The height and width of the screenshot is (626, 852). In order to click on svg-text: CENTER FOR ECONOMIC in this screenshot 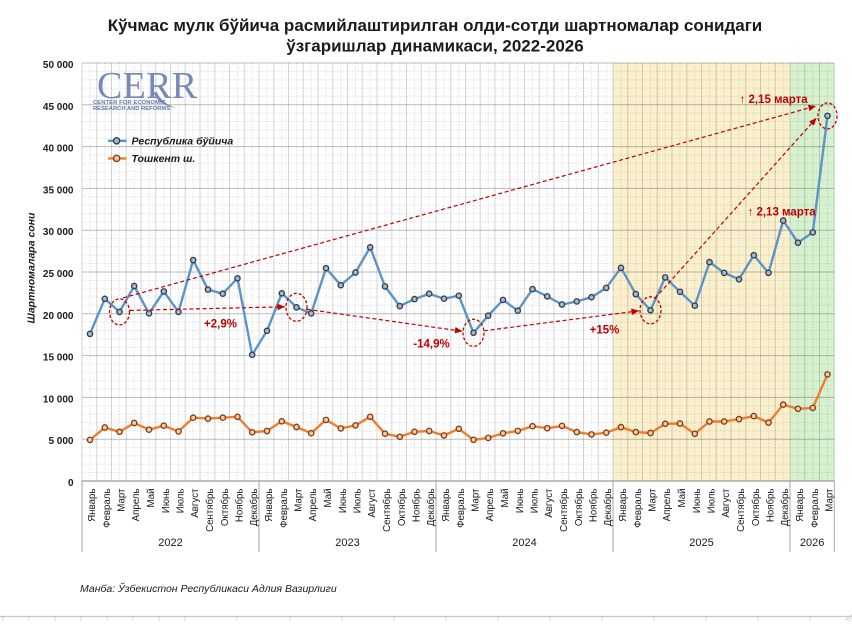, I will do `click(130, 103)`.